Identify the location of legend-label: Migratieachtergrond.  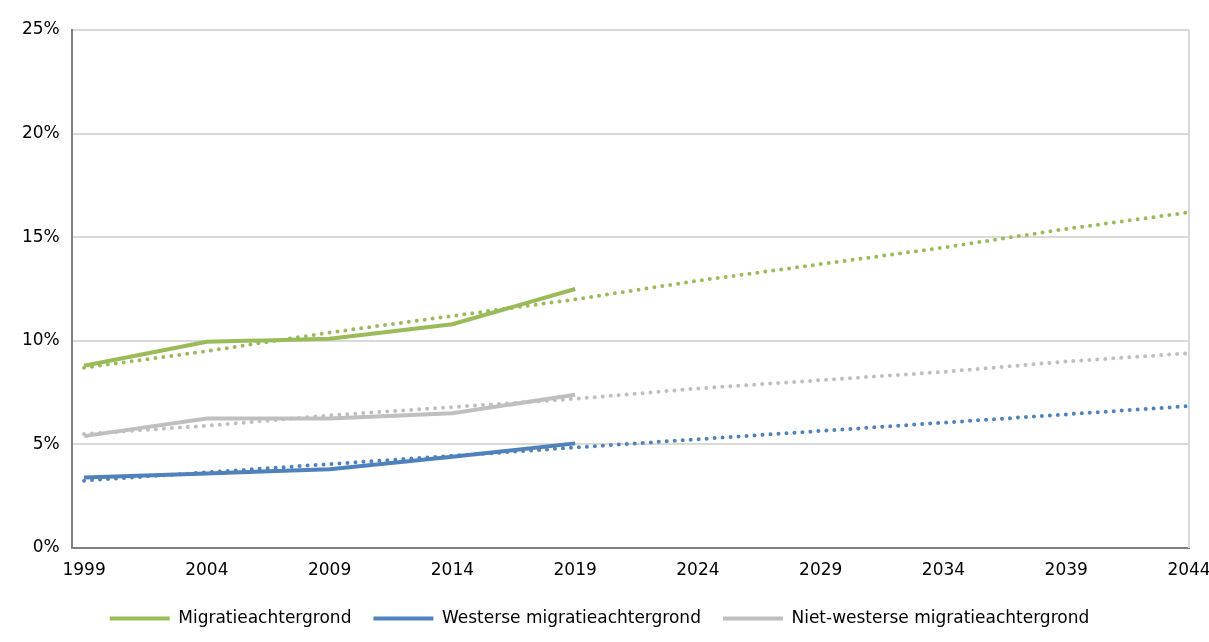
(265, 616).